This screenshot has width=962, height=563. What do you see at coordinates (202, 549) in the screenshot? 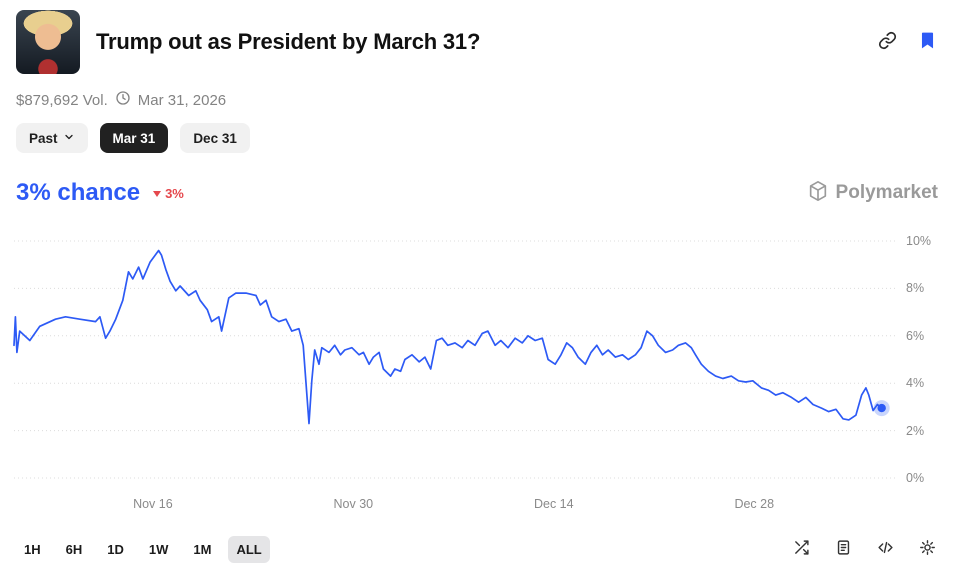
I see `range-1m-button: 1M` at bounding box center [202, 549].